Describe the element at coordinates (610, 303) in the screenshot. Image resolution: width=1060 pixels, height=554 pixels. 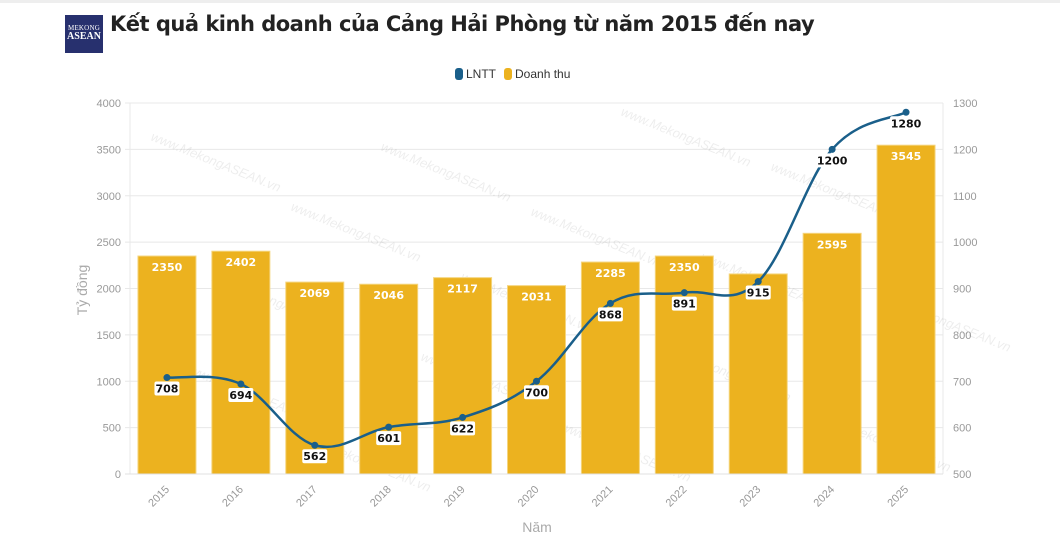
I see `lntt-point-2021` at that location.